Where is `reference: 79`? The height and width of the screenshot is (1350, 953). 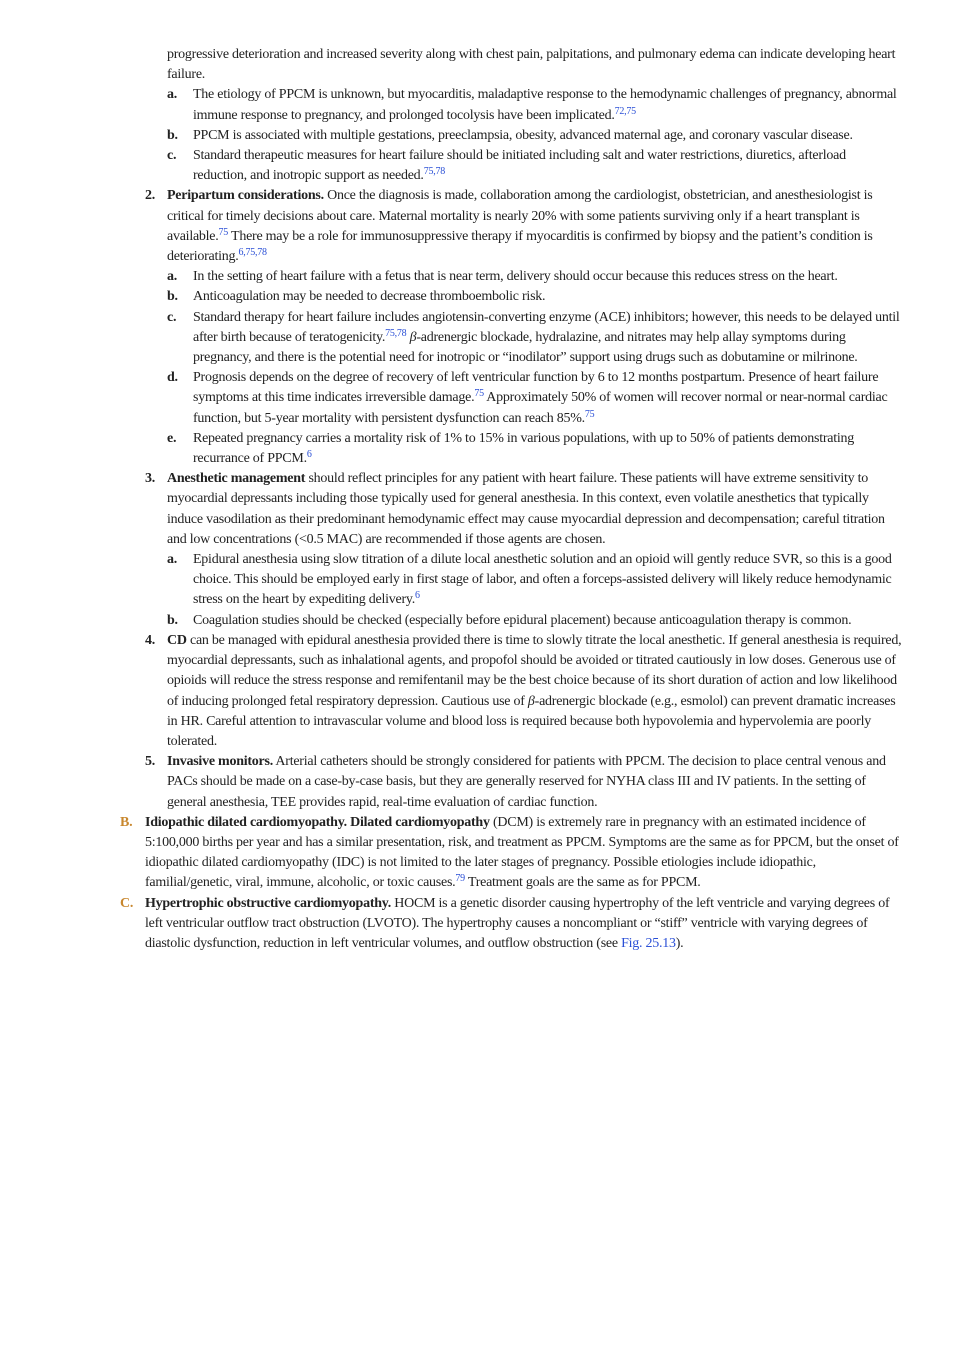
reference: 79 is located at coordinates (460, 879).